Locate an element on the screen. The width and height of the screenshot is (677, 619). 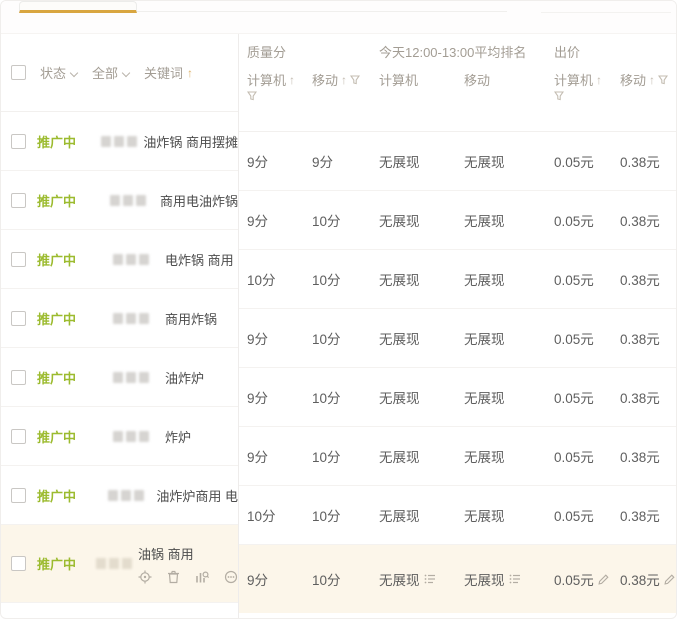
metrics-row: 9分 9分 无展现 无展现 0.05元 0.38元 is located at coordinates (457, 161).